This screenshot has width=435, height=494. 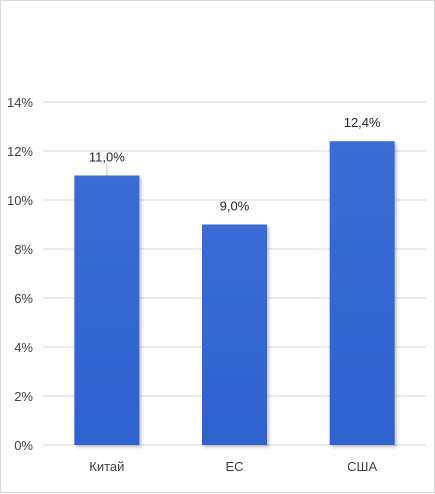 I want to click on y-tick-label: 6%, so click(x=23, y=298).